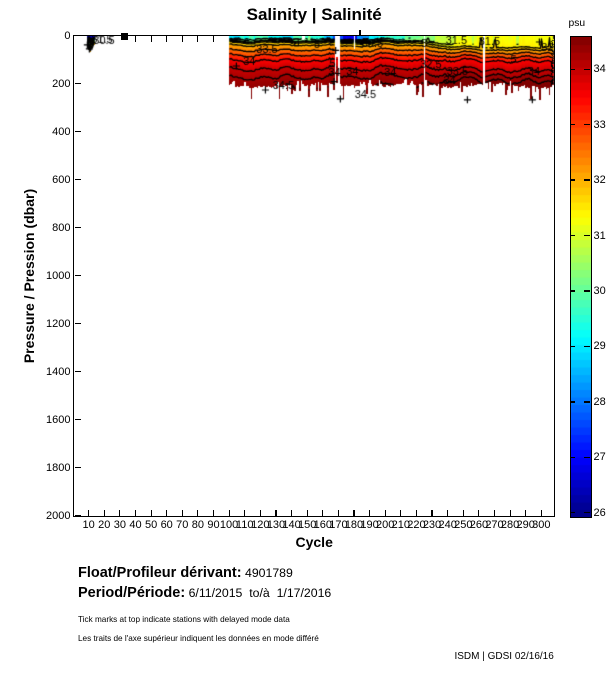 This screenshot has height=675, width=611. I want to click on colorbar-tick-label: 28, so click(599, 401).